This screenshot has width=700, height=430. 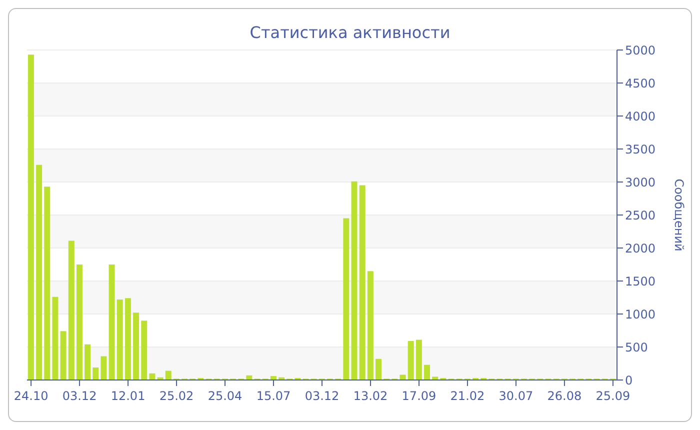 What do you see at coordinates (467, 396) in the screenshot?
I see `x-tick-label: 21.02` at bounding box center [467, 396].